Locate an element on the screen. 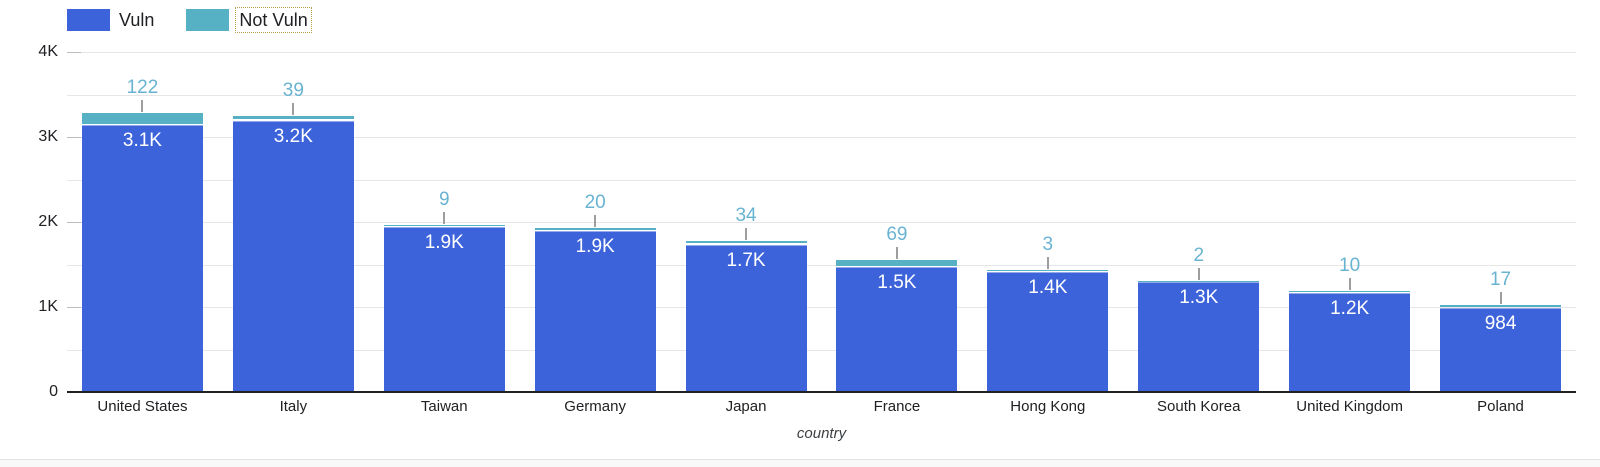 The width and height of the screenshot is (1600, 467). bottom-divider is located at coordinates (800, 459).